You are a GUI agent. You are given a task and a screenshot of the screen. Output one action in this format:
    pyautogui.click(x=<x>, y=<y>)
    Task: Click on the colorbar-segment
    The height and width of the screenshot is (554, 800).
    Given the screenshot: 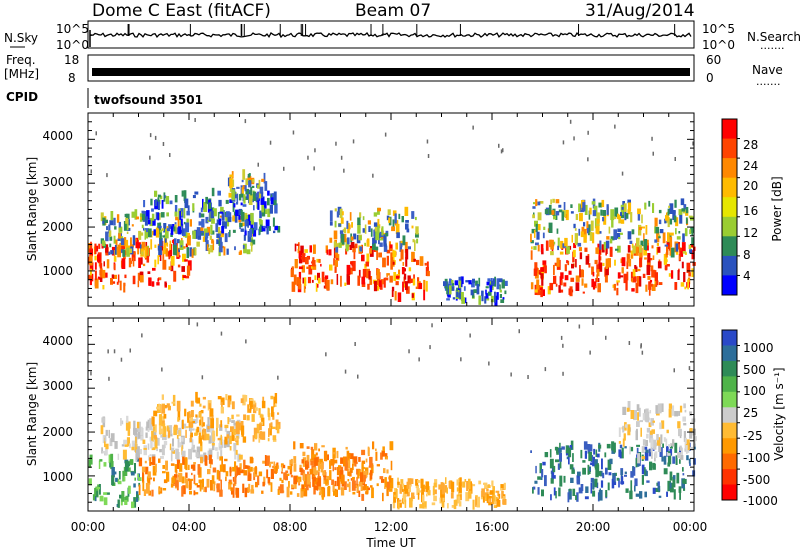 What is the action you would take?
    pyautogui.click(x=729, y=207)
    